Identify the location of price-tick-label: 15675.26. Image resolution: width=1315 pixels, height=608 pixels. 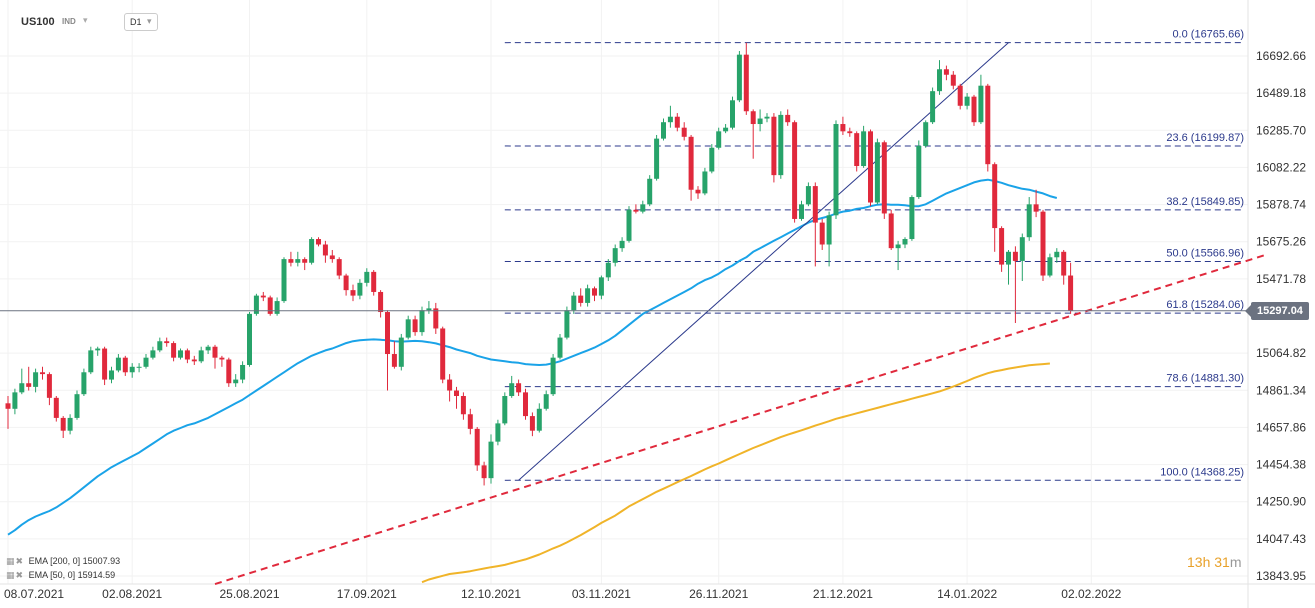
(1281, 242).